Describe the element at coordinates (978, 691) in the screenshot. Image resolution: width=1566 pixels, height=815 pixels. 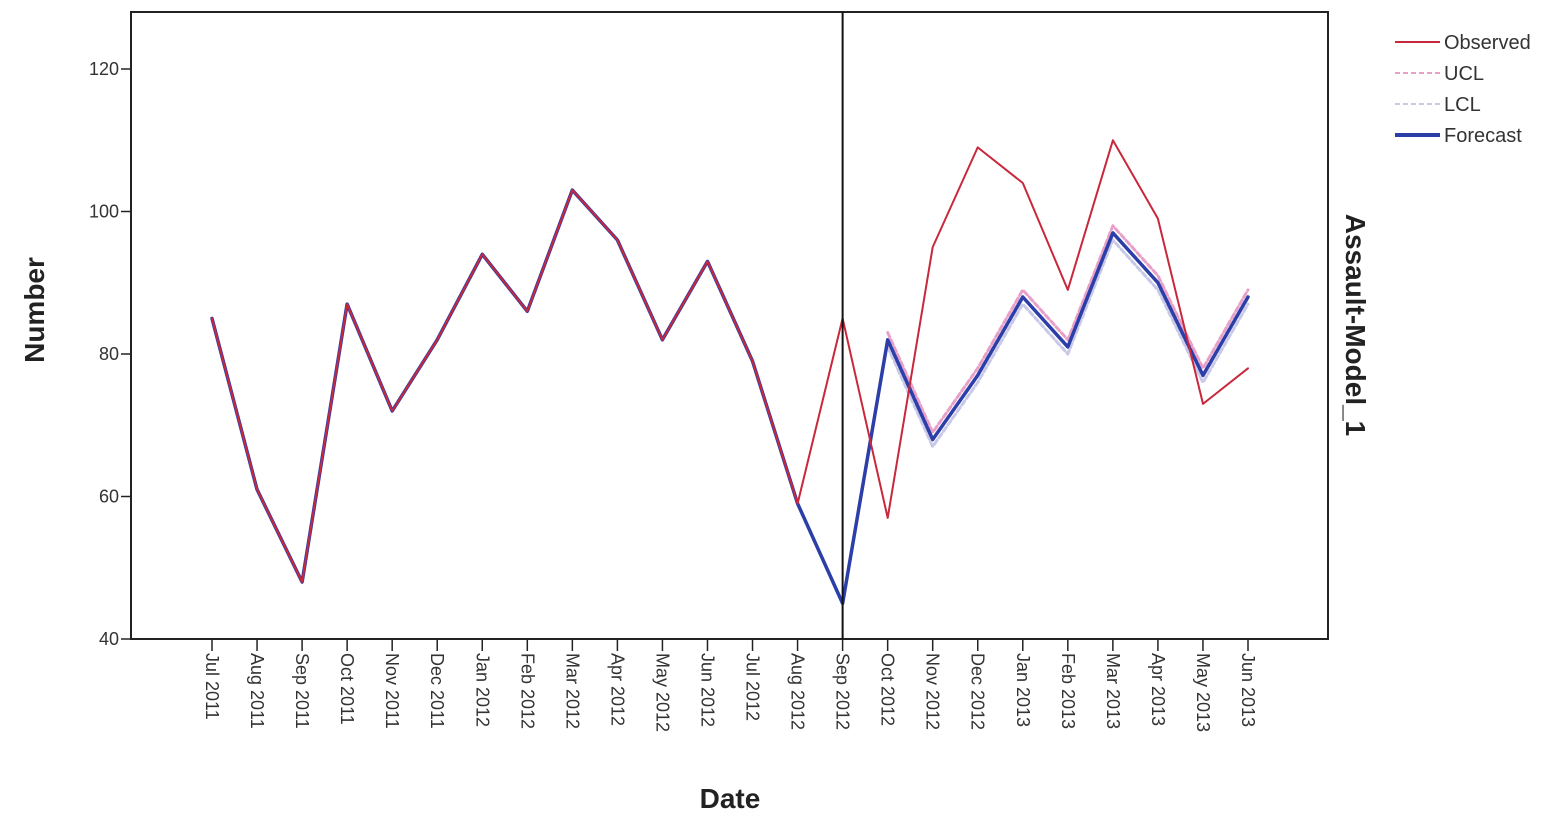
I see `x-tick-label: Dec 2012` at that location.